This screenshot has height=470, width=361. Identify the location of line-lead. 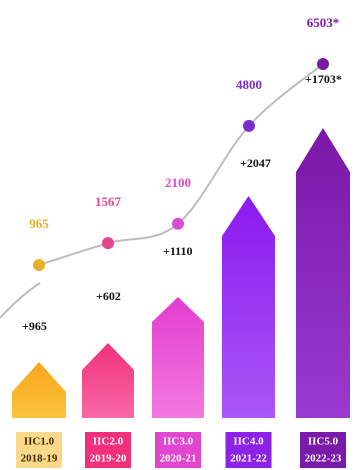
(20, 300).